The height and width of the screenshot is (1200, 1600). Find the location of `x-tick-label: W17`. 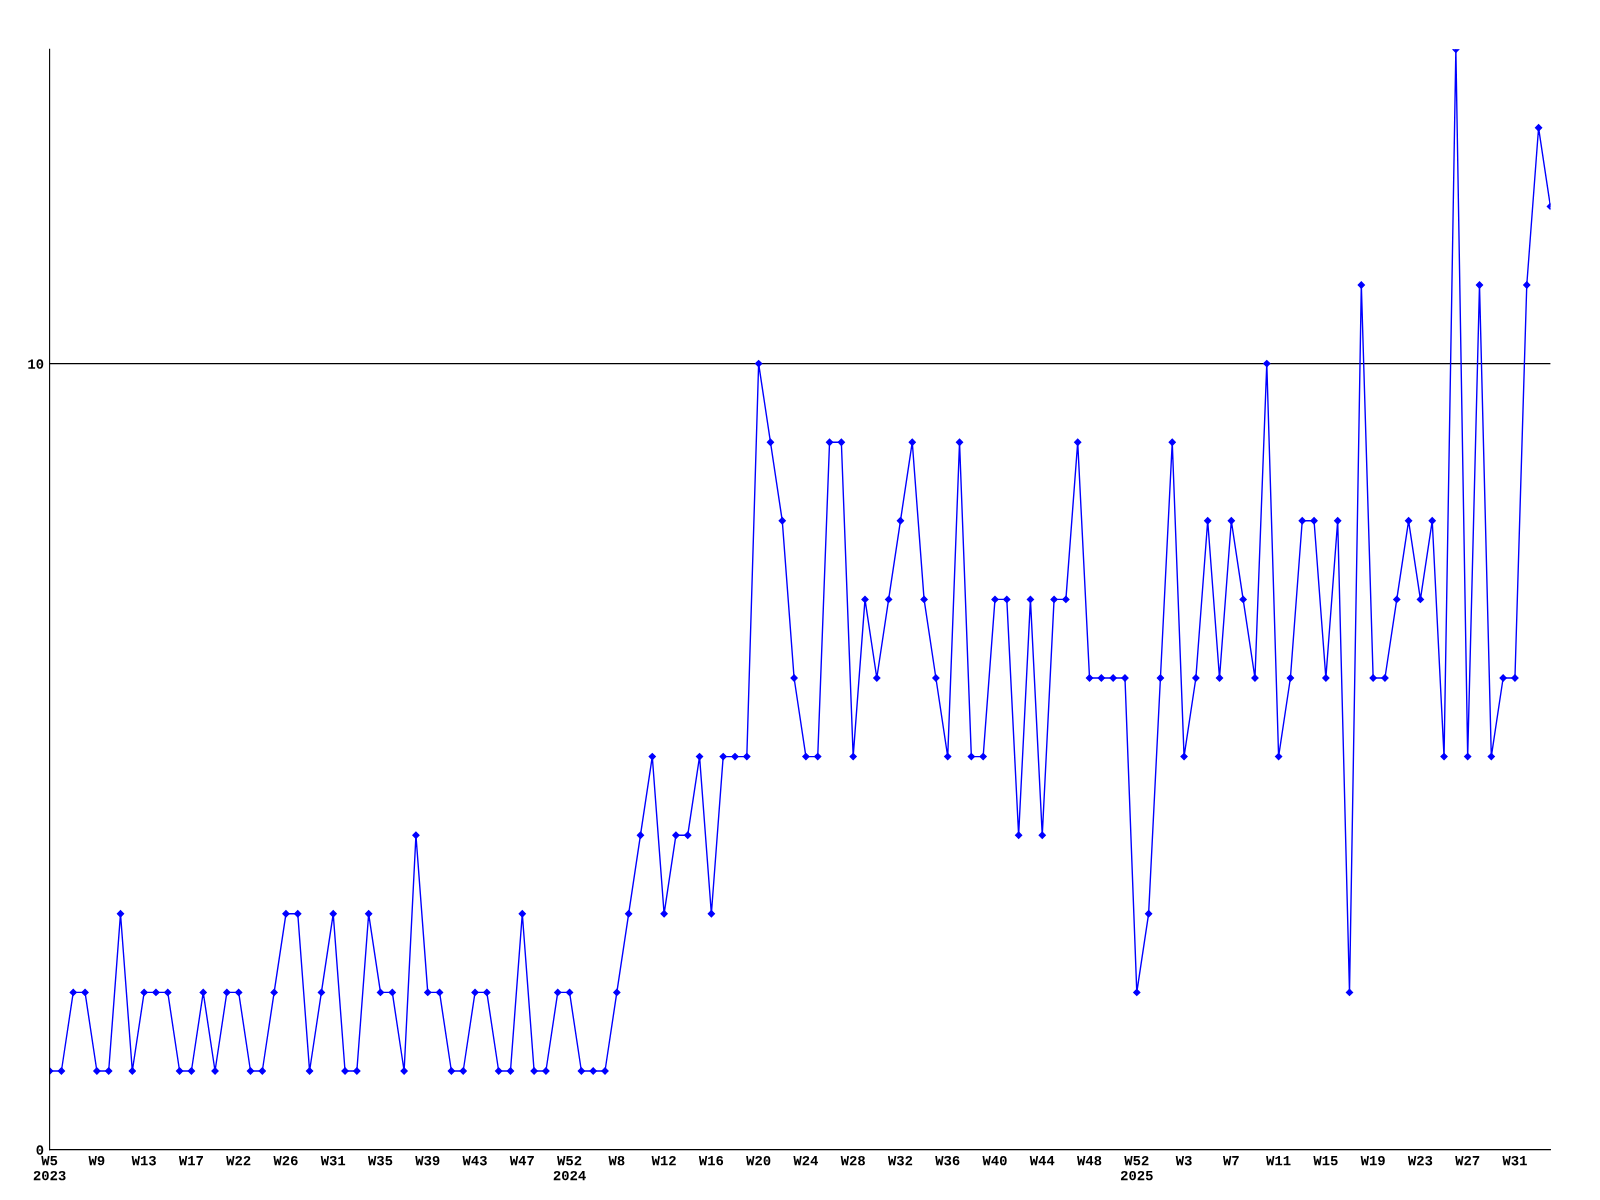

x-tick-label: W17 is located at coordinates (190, 1161).